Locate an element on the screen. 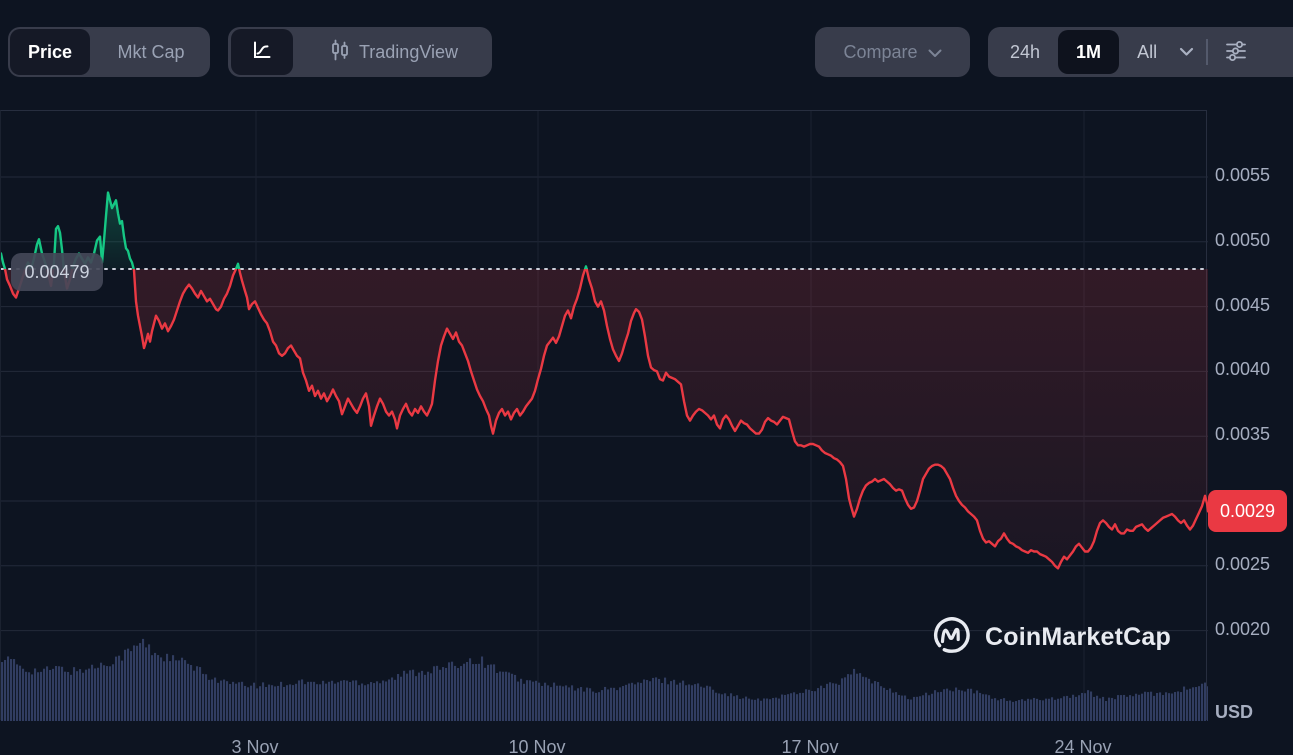 The height and width of the screenshot is (755, 1293). y-axis-label: 0.0020 is located at coordinates (1243, 628).